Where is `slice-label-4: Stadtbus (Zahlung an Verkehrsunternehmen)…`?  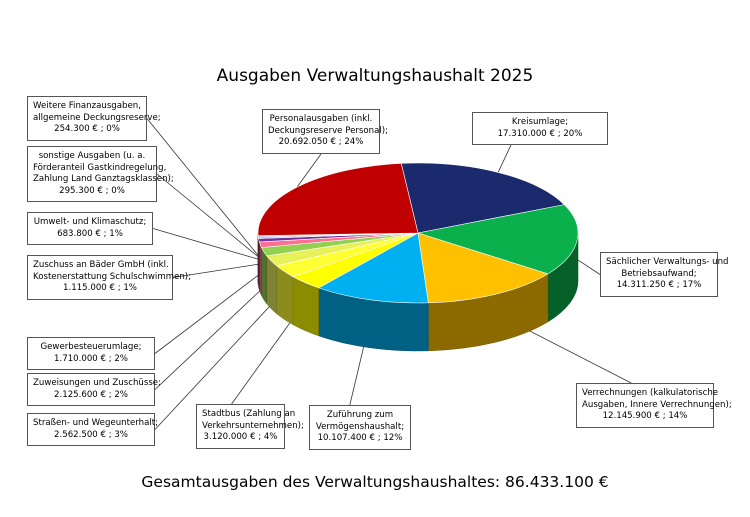
slice-label-4: Stadtbus (Zahlung an Verkehrsunternehmen)… is located at coordinates (250, 426).